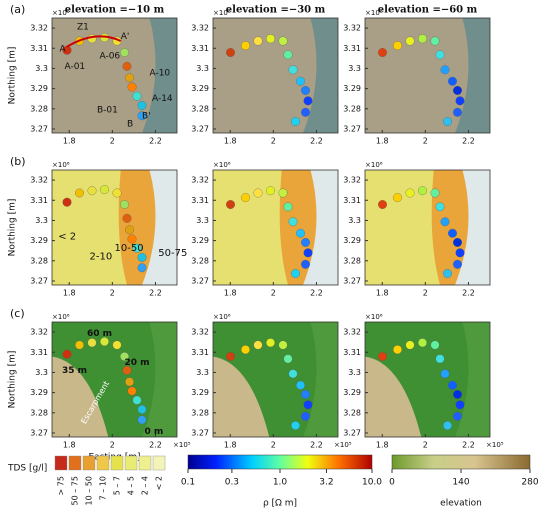 This screenshot has height=517, width=550. What do you see at coordinates (461, 462) in the screenshot?
I see `elevation-colorbar` at bounding box center [461, 462].